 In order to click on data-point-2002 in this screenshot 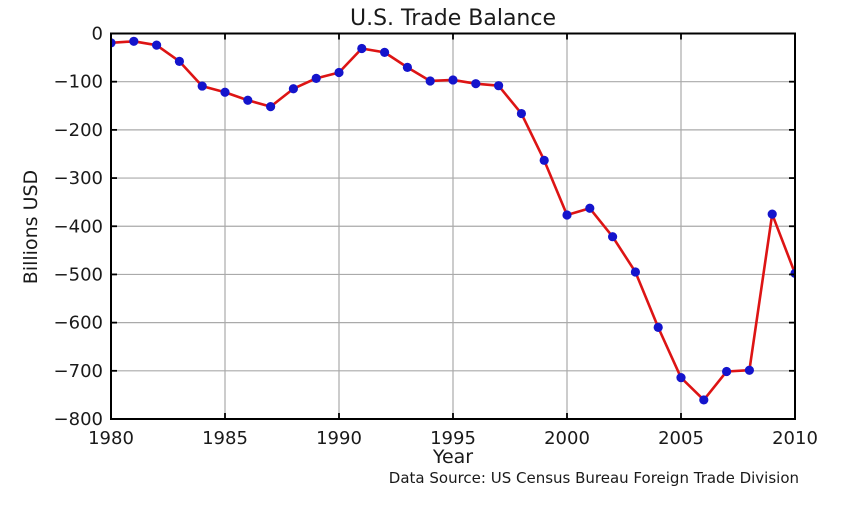, I will do `click(613, 237)`.